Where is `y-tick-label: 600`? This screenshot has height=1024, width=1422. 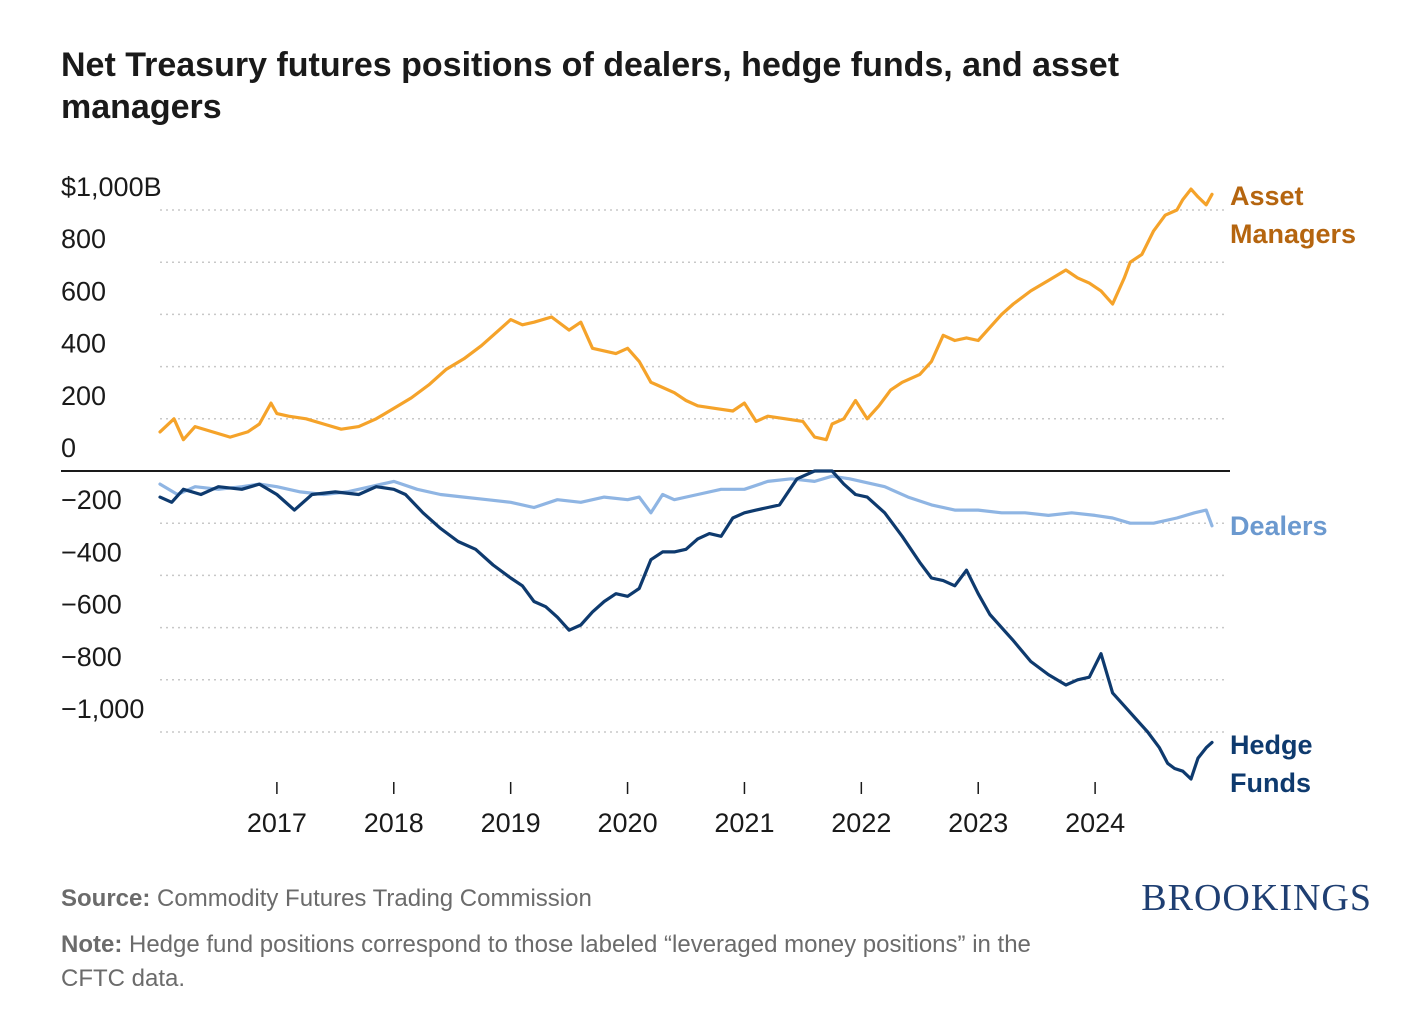 y-tick-label: 600 is located at coordinates (83, 291).